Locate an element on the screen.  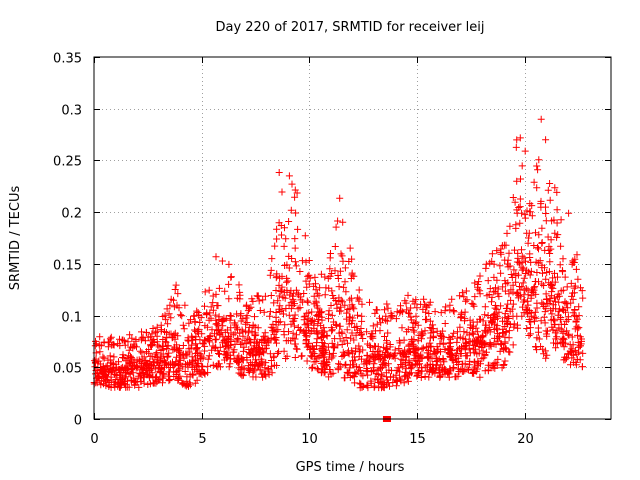
y-tick-labels: 0 0.05 0.1 0.15 0.2 0.25 0.3 0.35 is located at coordinates (67, 240).